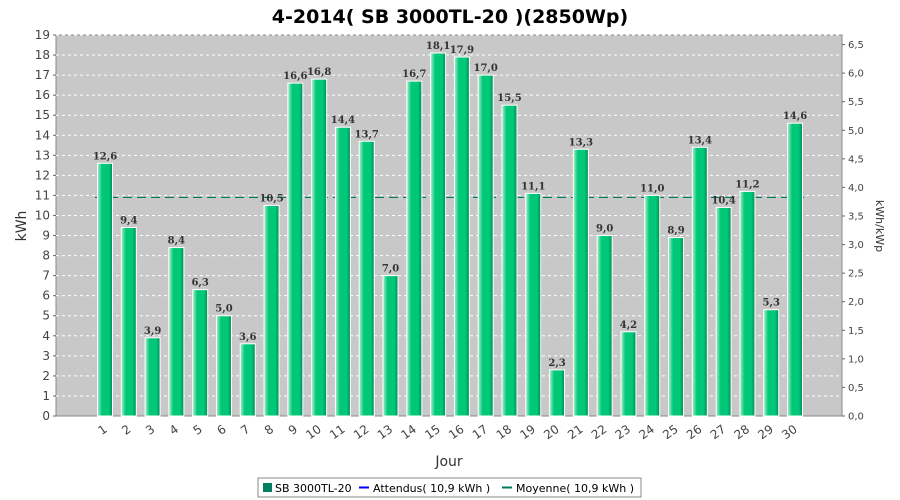  What do you see at coordinates (22, 226) in the screenshot?
I see `y-axis-label: kWh` at bounding box center [22, 226].